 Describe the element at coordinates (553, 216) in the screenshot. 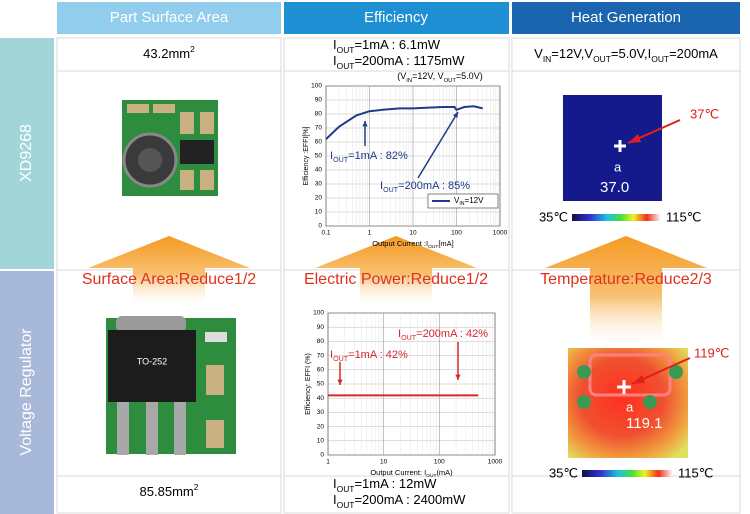

I see `scale-min: 35℃` at that location.